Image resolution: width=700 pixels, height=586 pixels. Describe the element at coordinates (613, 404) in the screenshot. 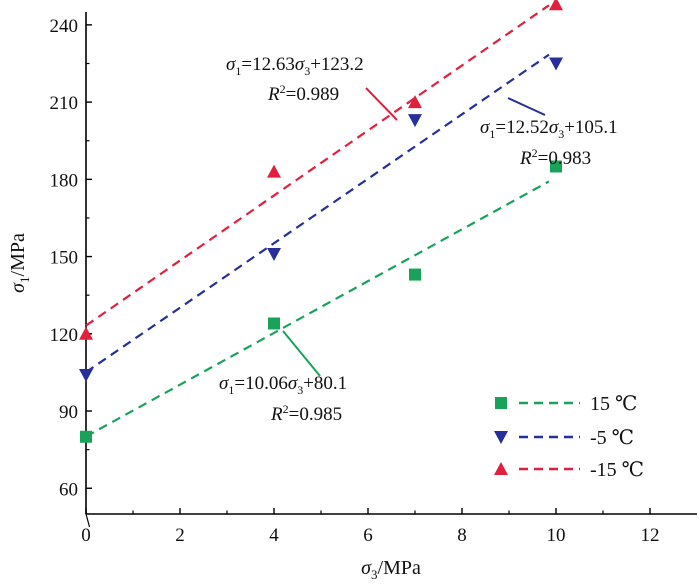

I see `legend-label-series-0: 15 ℃` at that location.